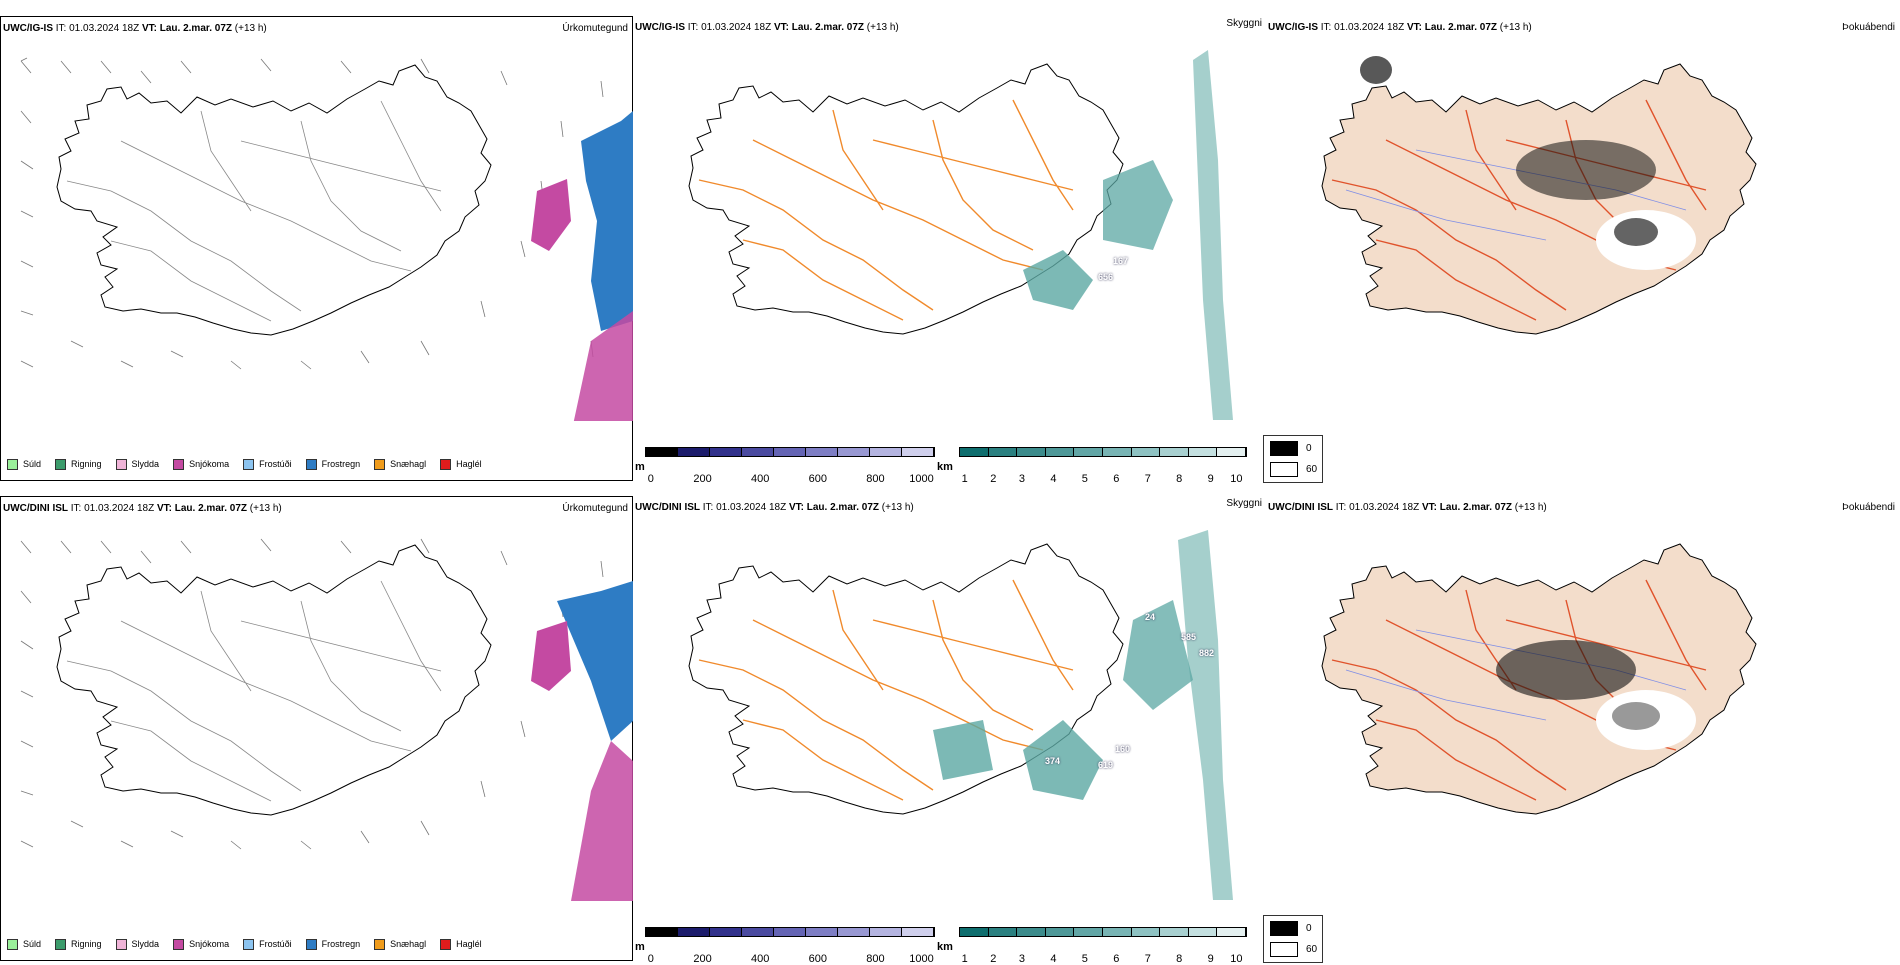 The width and height of the screenshot is (1900, 965). I want to click on visibility-value: 160, so click(1123, 749).